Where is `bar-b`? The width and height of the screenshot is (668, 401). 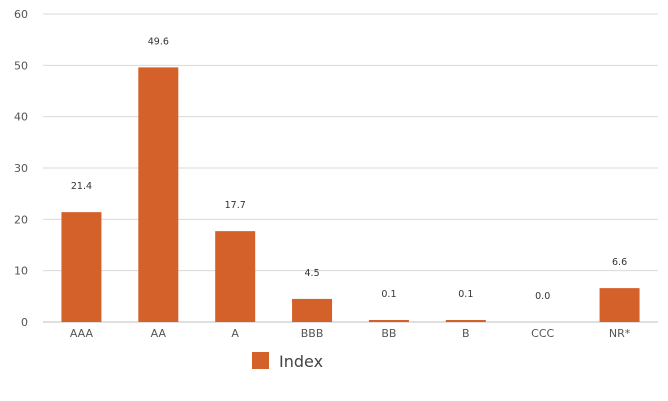
bar-b is located at coordinates (465, 321).